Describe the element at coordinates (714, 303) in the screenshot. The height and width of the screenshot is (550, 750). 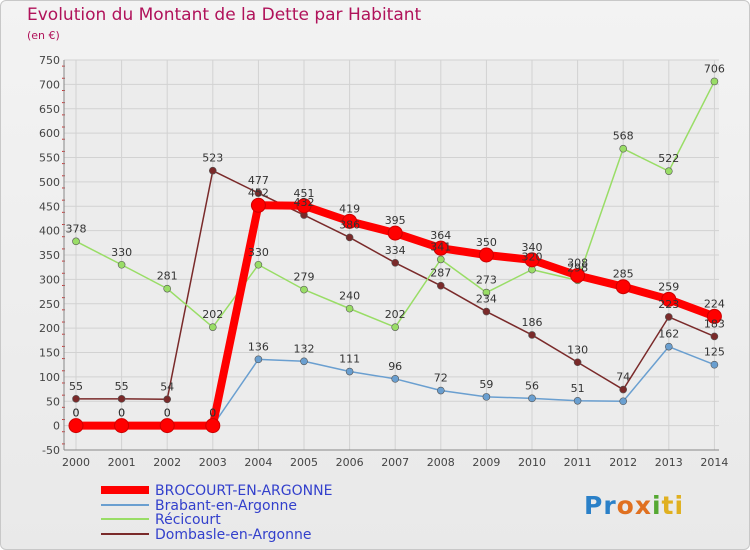
I see `data-label-0: 224` at that location.